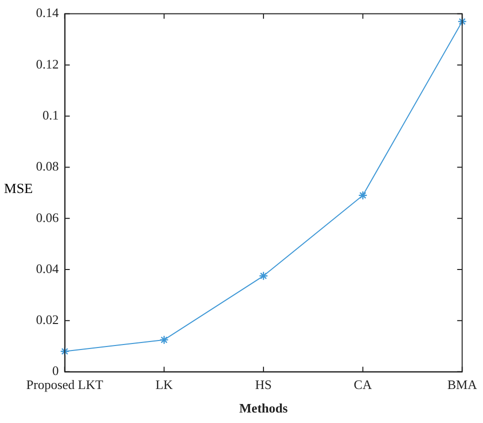  What do you see at coordinates (50, 115) in the screenshot?
I see `y-tick-label: 0.1` at bounding box center [50, 115].